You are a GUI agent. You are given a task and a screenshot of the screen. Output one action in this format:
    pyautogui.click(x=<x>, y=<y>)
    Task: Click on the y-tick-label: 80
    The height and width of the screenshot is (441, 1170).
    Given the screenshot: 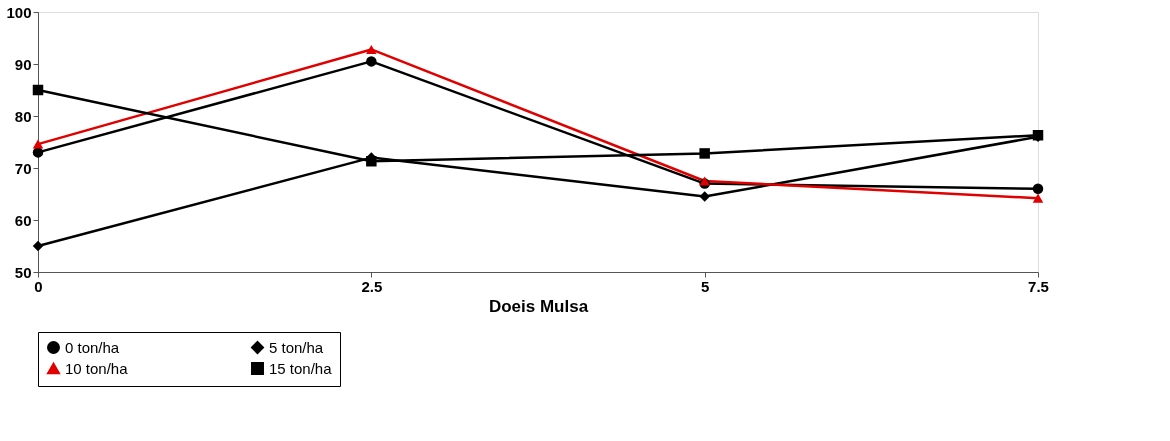 What is the action you would take?
    pyautogui.click(x=23, y=116)
    